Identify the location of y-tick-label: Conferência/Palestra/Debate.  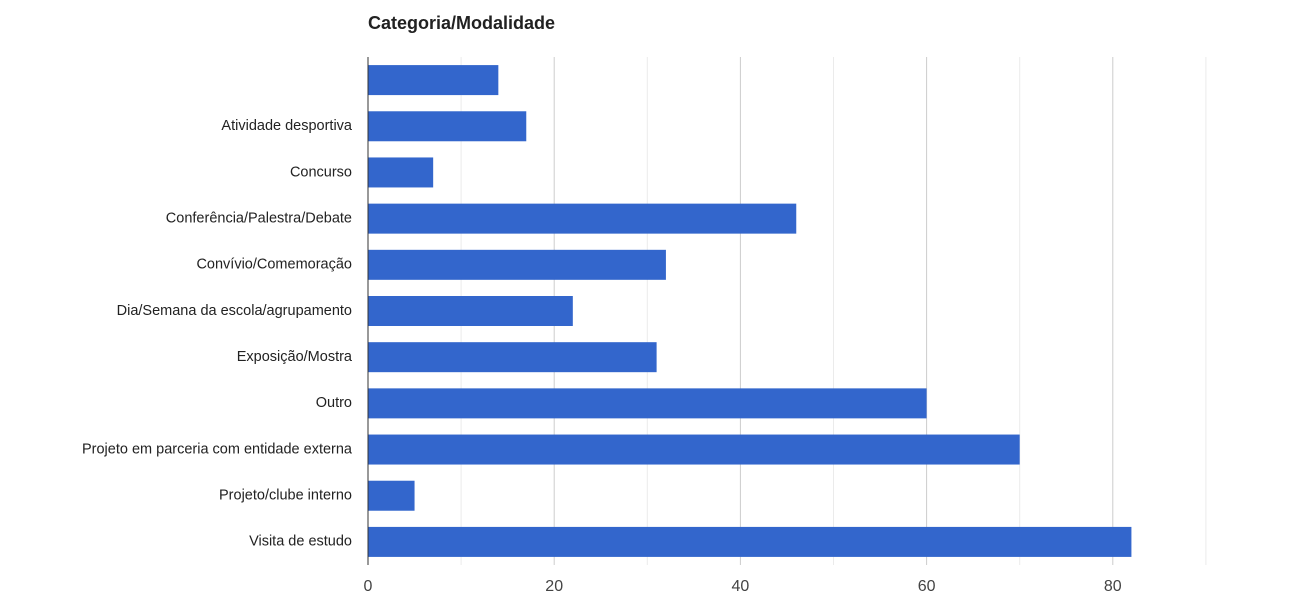
(259, 218).